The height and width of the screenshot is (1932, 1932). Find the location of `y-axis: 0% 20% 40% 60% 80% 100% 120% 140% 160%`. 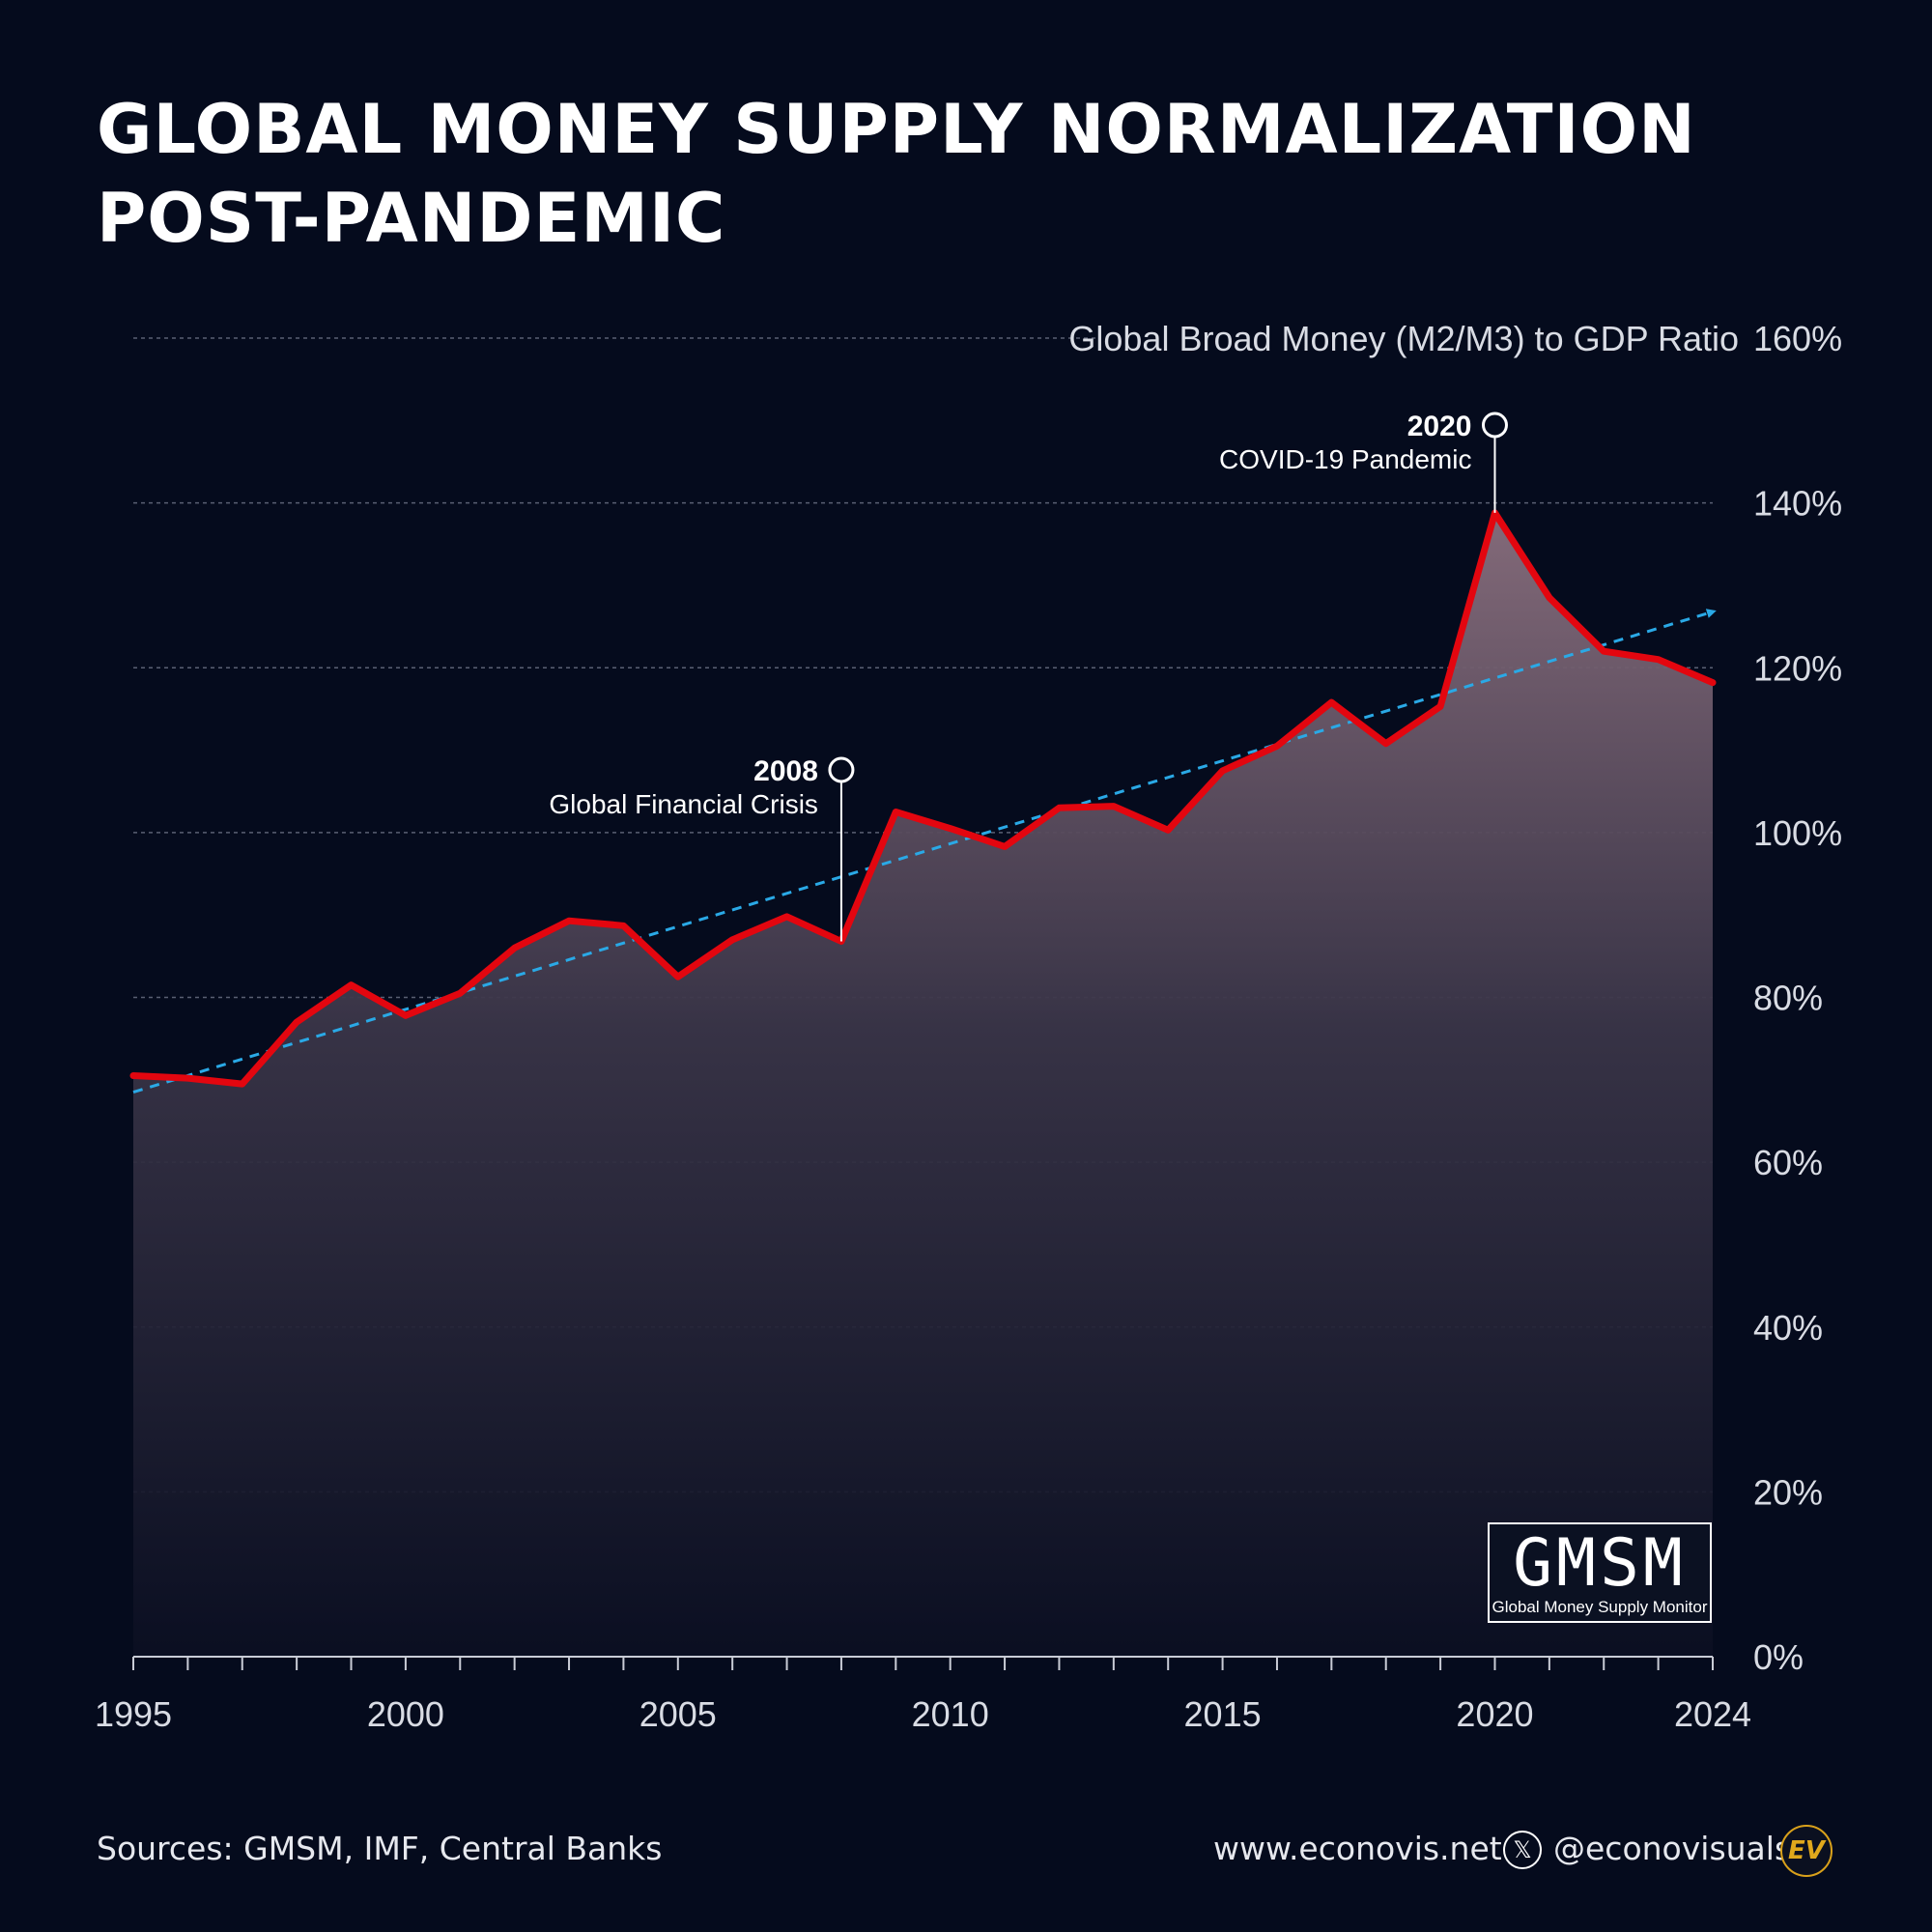

y-axis: 0% 20% 40% 60% 80% 100% 120% 140% 160% is located at coordinates (1797, 998).